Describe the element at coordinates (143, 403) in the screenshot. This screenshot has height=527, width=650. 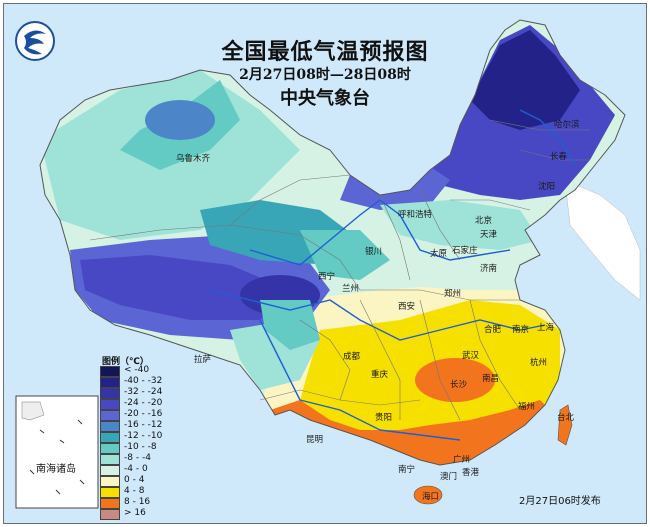
I see `legend-label: -24 - -20` at that location.